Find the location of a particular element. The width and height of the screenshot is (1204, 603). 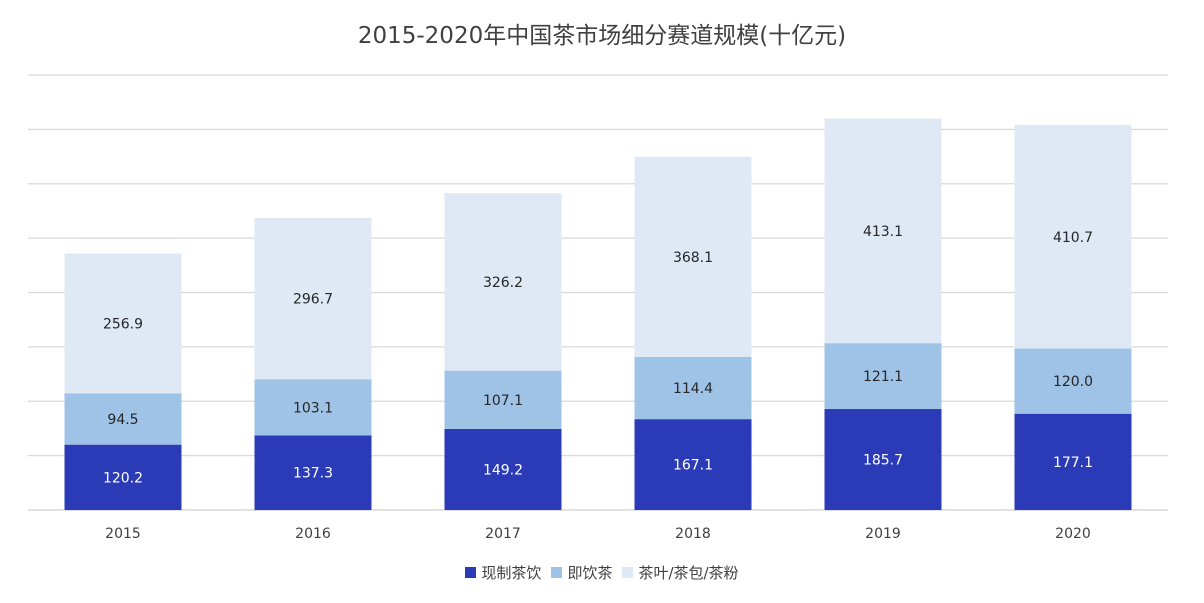

data-label: 149.2 is located at coordinates (503, 470).